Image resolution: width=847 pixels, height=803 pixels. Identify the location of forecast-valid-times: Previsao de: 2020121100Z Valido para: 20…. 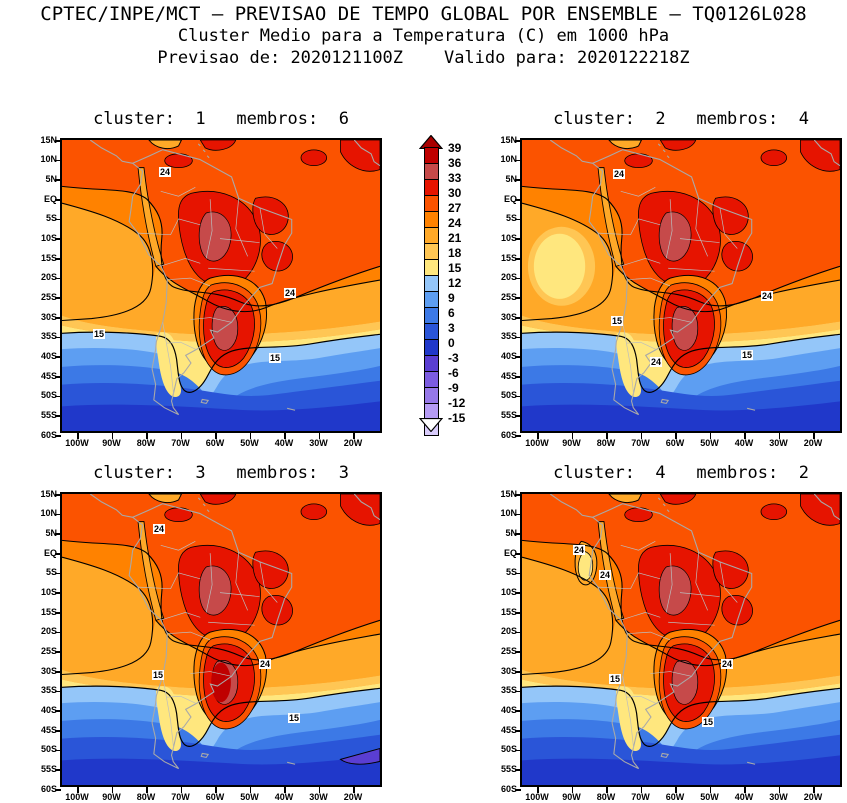
(423, 58).